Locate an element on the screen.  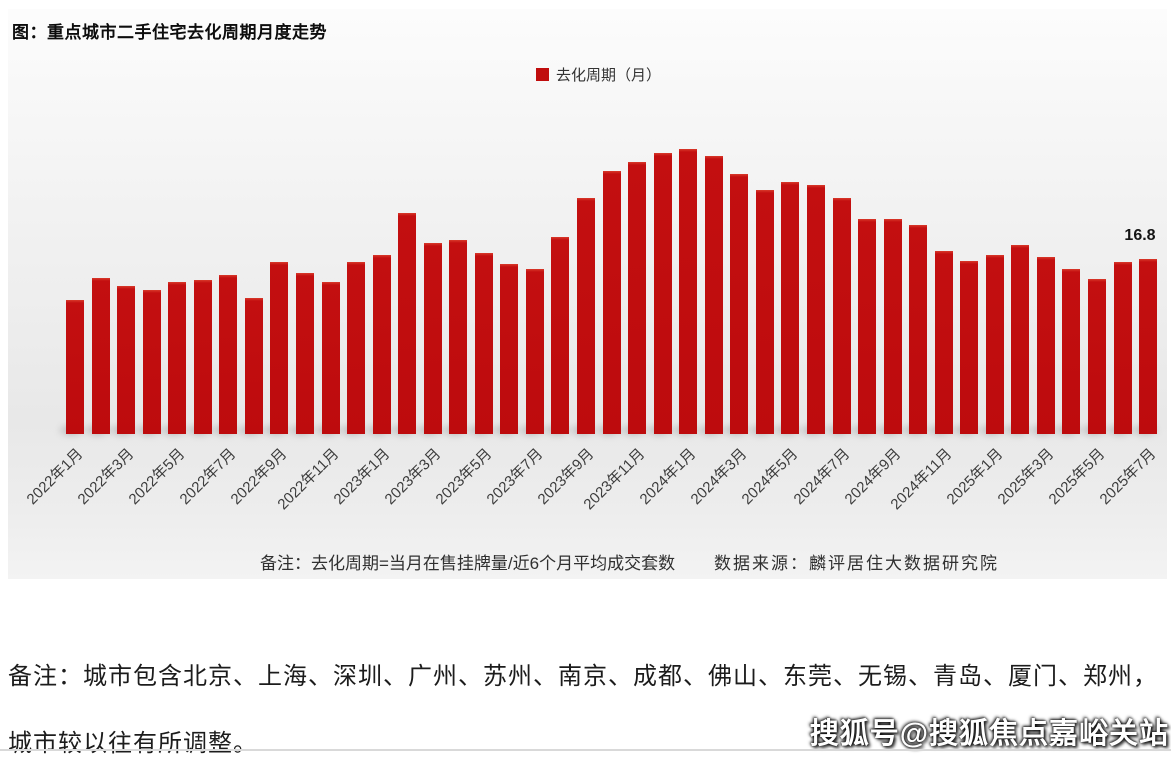
bar-2024年4月 is located at coordinates (764, 312).